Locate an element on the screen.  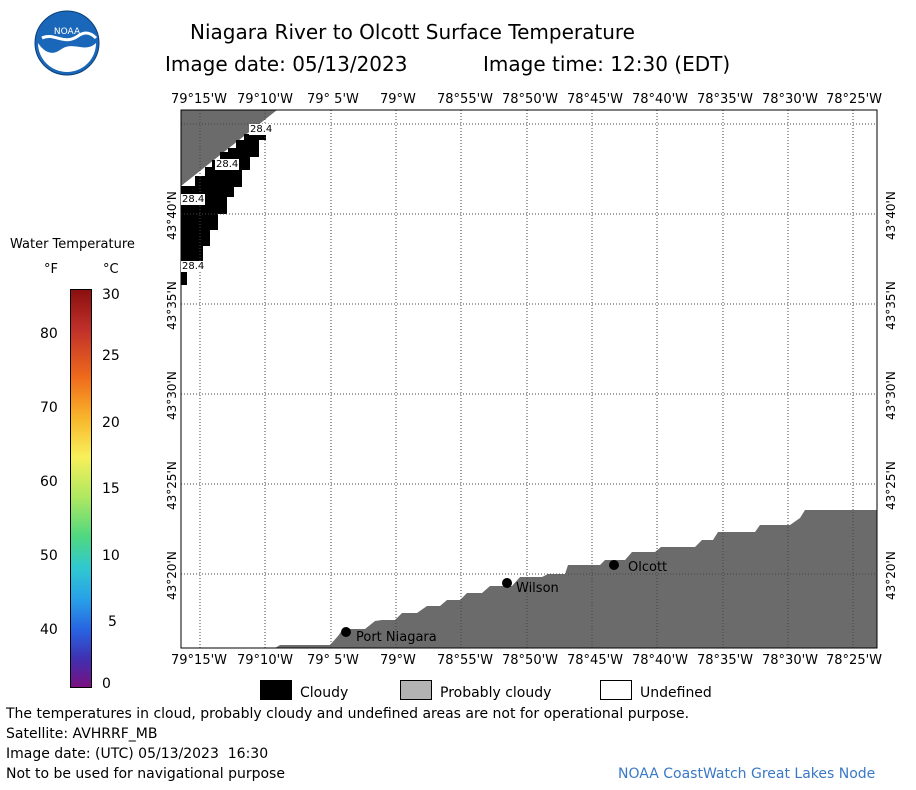
legend-swatch-undefined is located at coordinates (616, 690).